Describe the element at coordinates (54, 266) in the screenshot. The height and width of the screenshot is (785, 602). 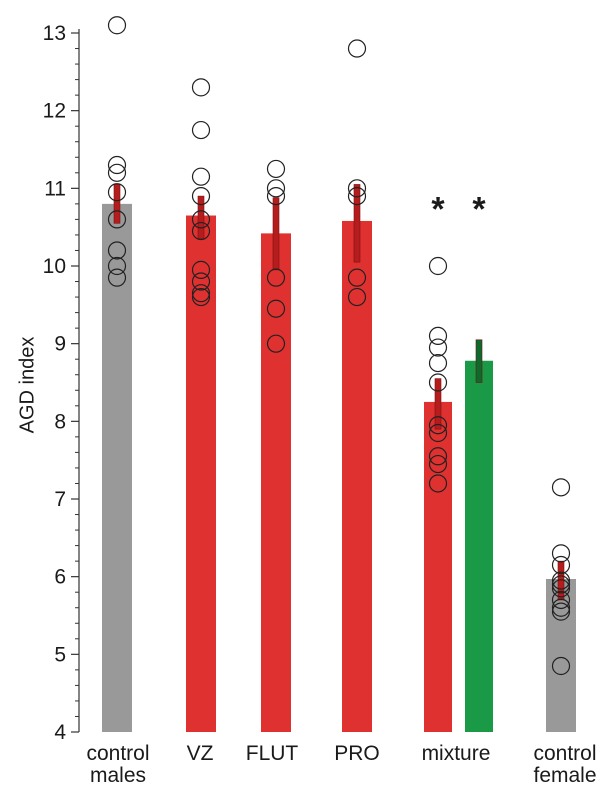
I see `y-tick-label: 10` at that location.